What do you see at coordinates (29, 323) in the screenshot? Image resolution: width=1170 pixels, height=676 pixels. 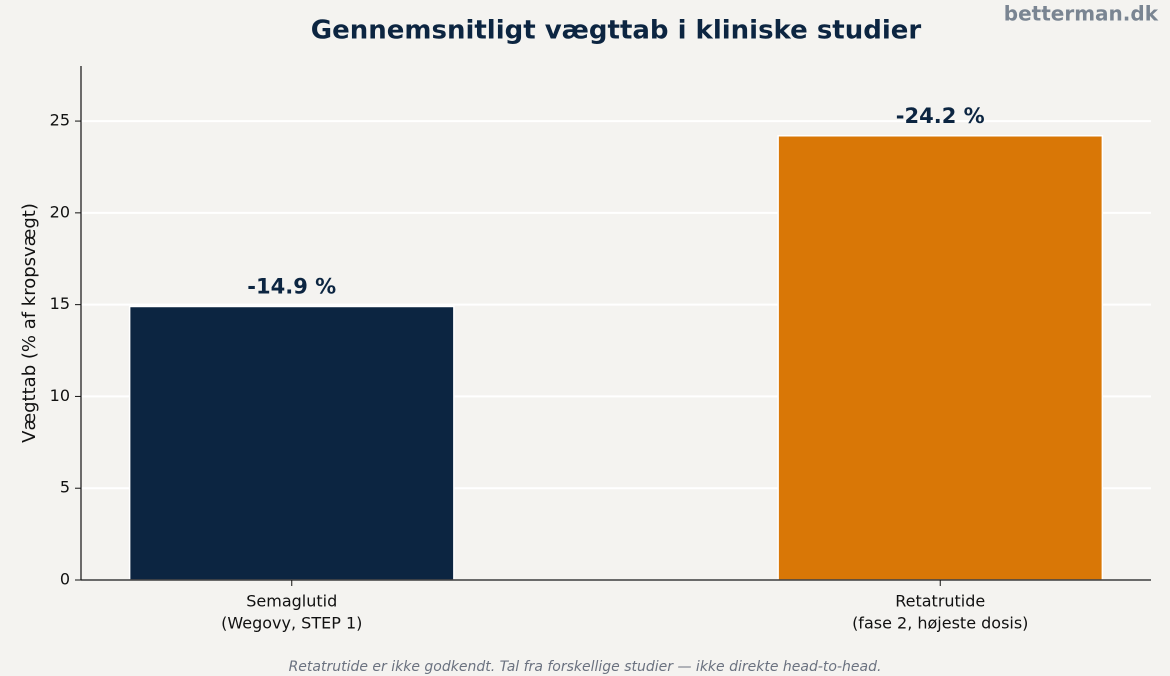 I see `y-axis-label: Vægttab (% af kropsvægt)` at bounding box center [29, 323].